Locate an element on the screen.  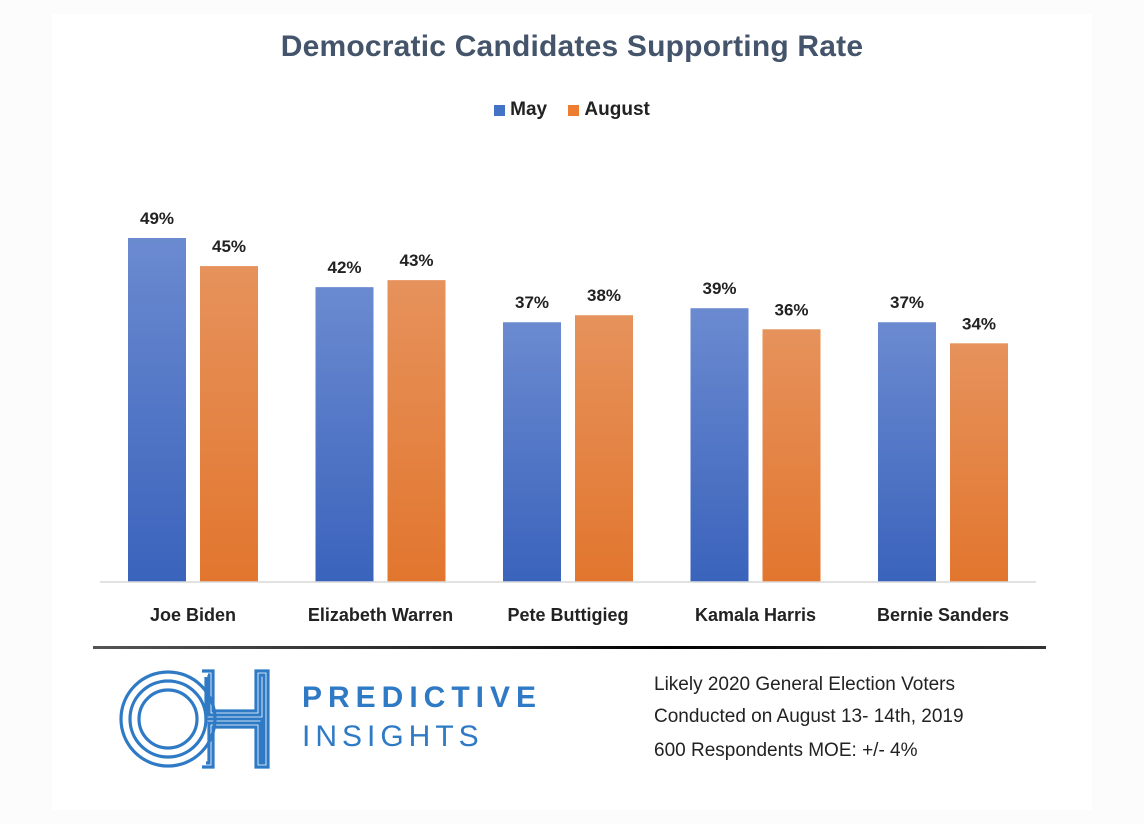
bar-bernie-sanders-august is located at coordinates (979, 462).